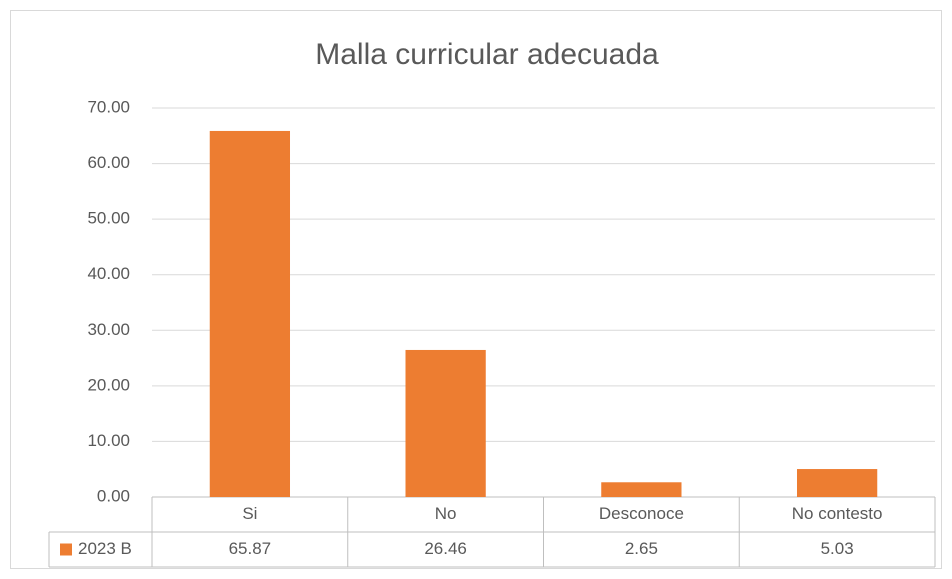  Describe the element at coordinates (641, 513) in the screenshot. I see `x-tick-label: Desconoce` at that location.